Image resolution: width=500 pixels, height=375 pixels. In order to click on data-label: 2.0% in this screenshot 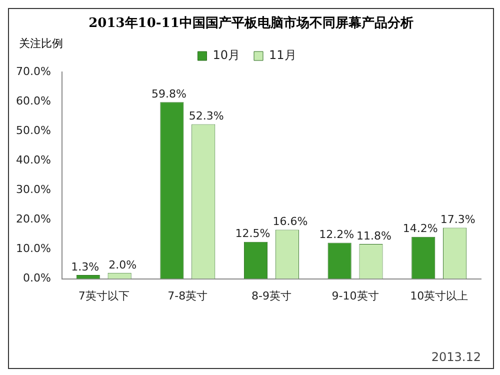, I will do `click(122, 265)`.